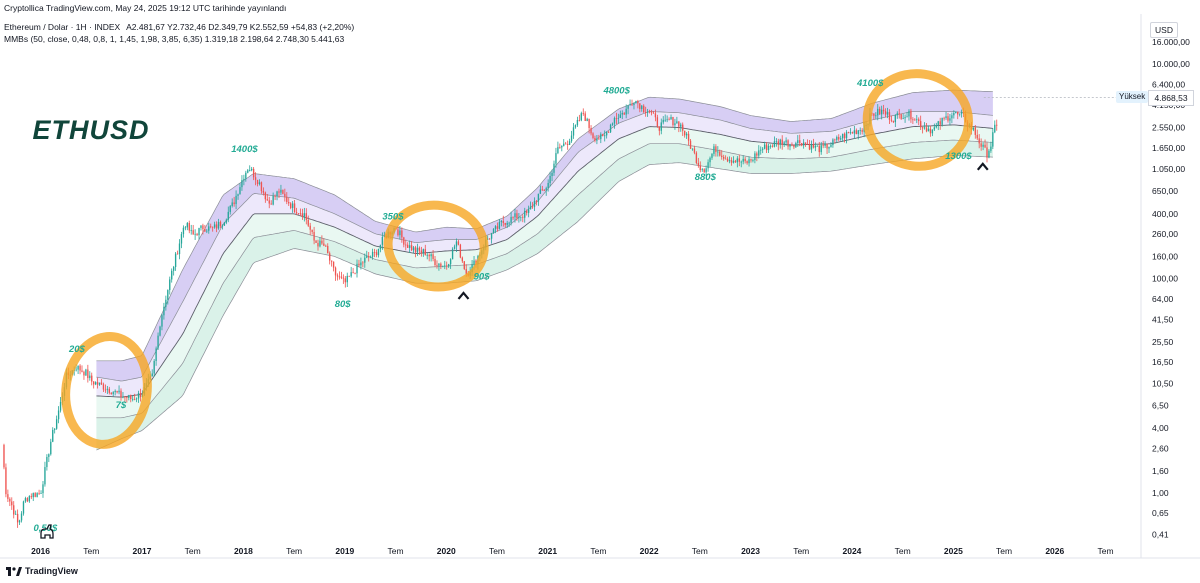 The width and height of the screenshot is (1200, 583). Describe the element at coordinates (51, 571) in the screenshot. I see `tradingview-brand: TradingView` at that location.